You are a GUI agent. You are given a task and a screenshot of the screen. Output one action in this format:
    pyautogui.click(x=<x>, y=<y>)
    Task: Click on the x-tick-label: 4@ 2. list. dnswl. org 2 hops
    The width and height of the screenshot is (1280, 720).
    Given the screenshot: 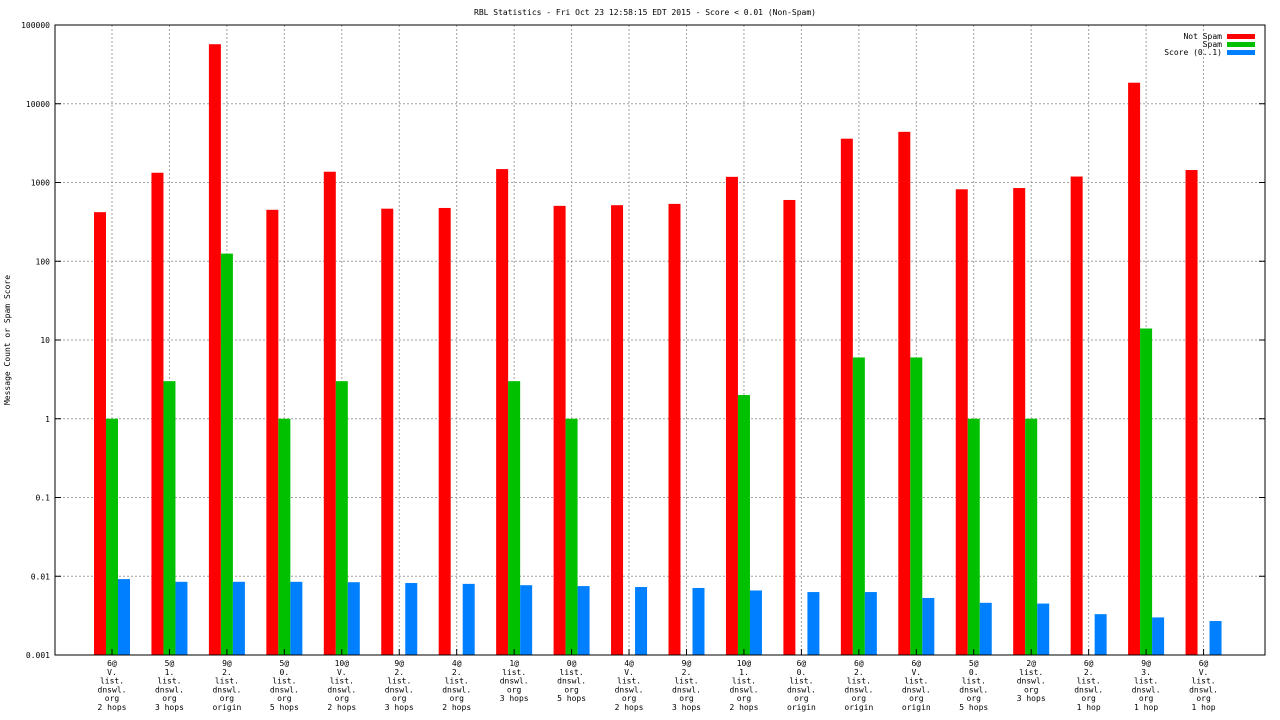 What is the action you would take?
    pyautogui.click(x=456, y=685)
    